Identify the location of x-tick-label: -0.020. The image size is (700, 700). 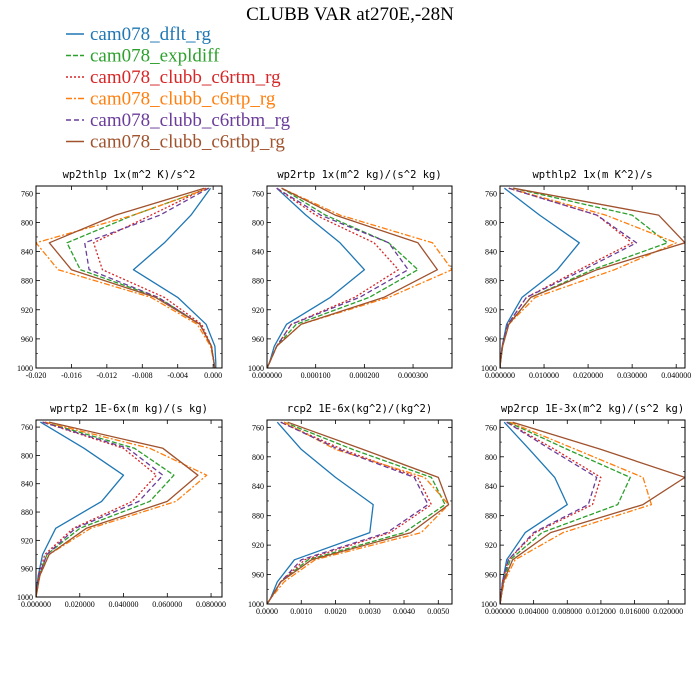
(36, 375).